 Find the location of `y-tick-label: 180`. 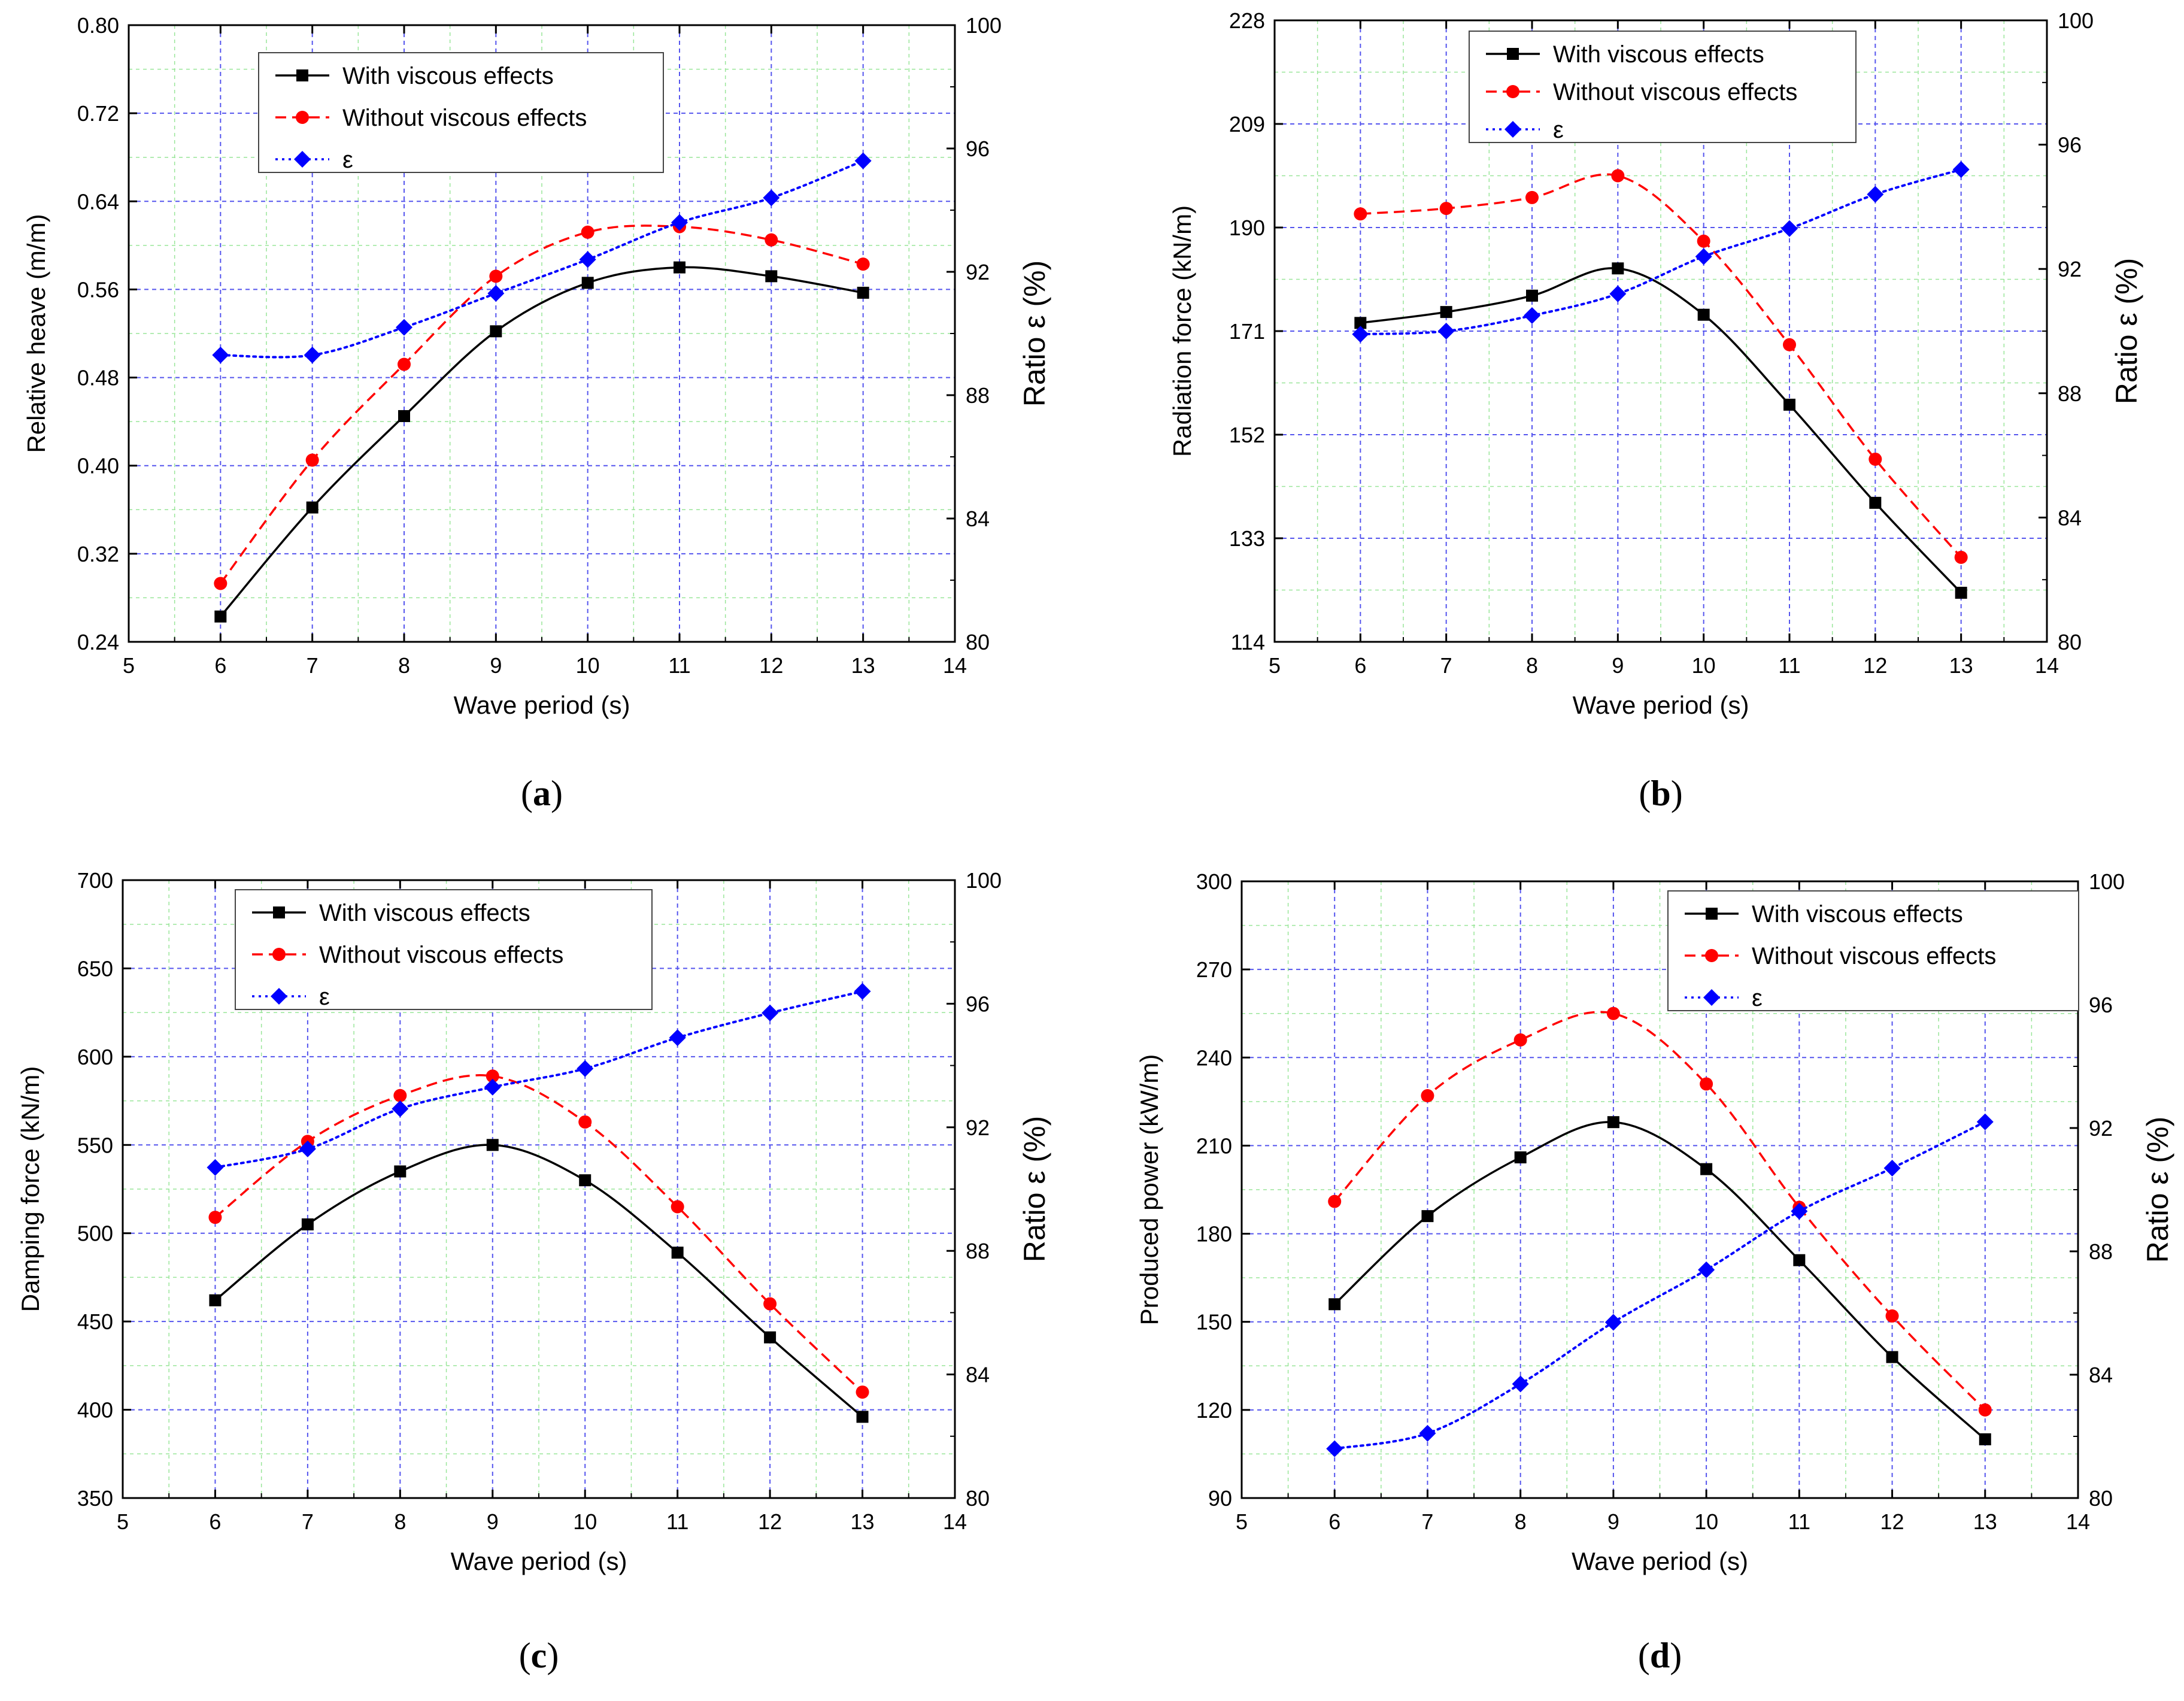

y-tick-label: 180 is located at coordinates (1214, 1234).